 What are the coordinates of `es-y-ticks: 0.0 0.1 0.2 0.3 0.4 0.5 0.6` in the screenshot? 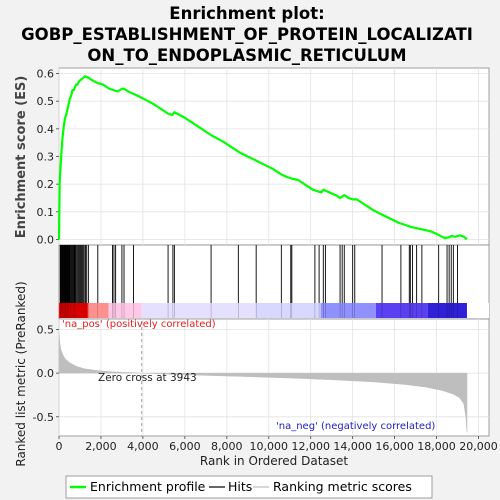 It's located at (48, 157).